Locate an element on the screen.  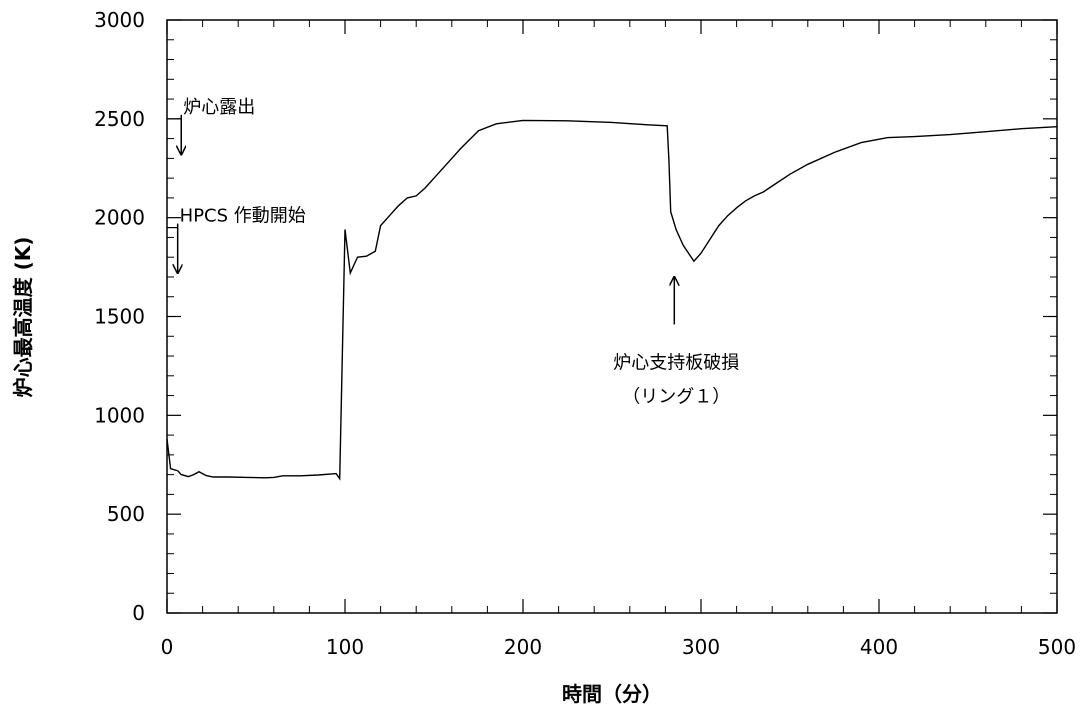
annotation-label: HPCS 作動開始 is located at coordinates (243, 216).